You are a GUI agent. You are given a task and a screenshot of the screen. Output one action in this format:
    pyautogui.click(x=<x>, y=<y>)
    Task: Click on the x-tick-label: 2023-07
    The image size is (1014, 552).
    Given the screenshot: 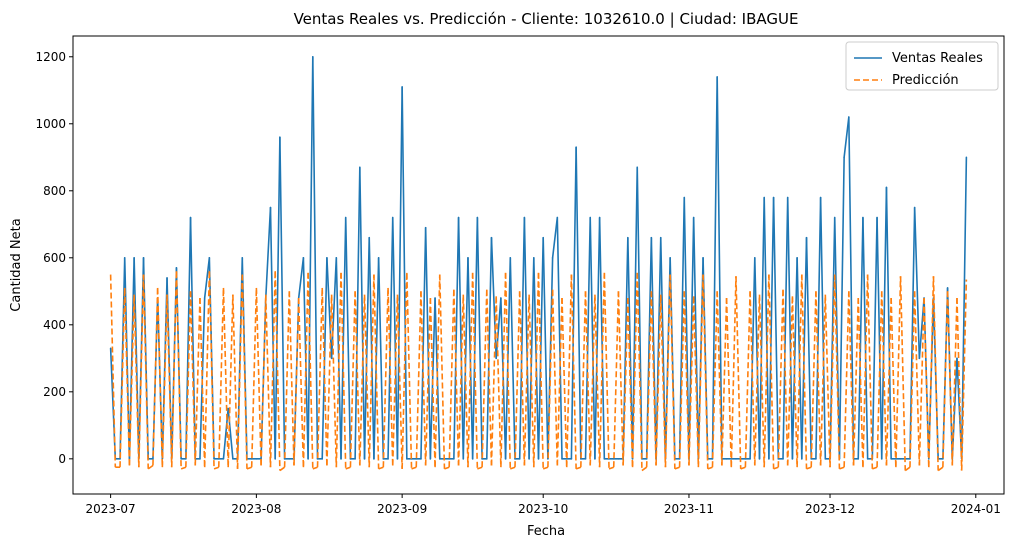 What is the action you would take?
    pyautogui.click(x=111, y=509)
    